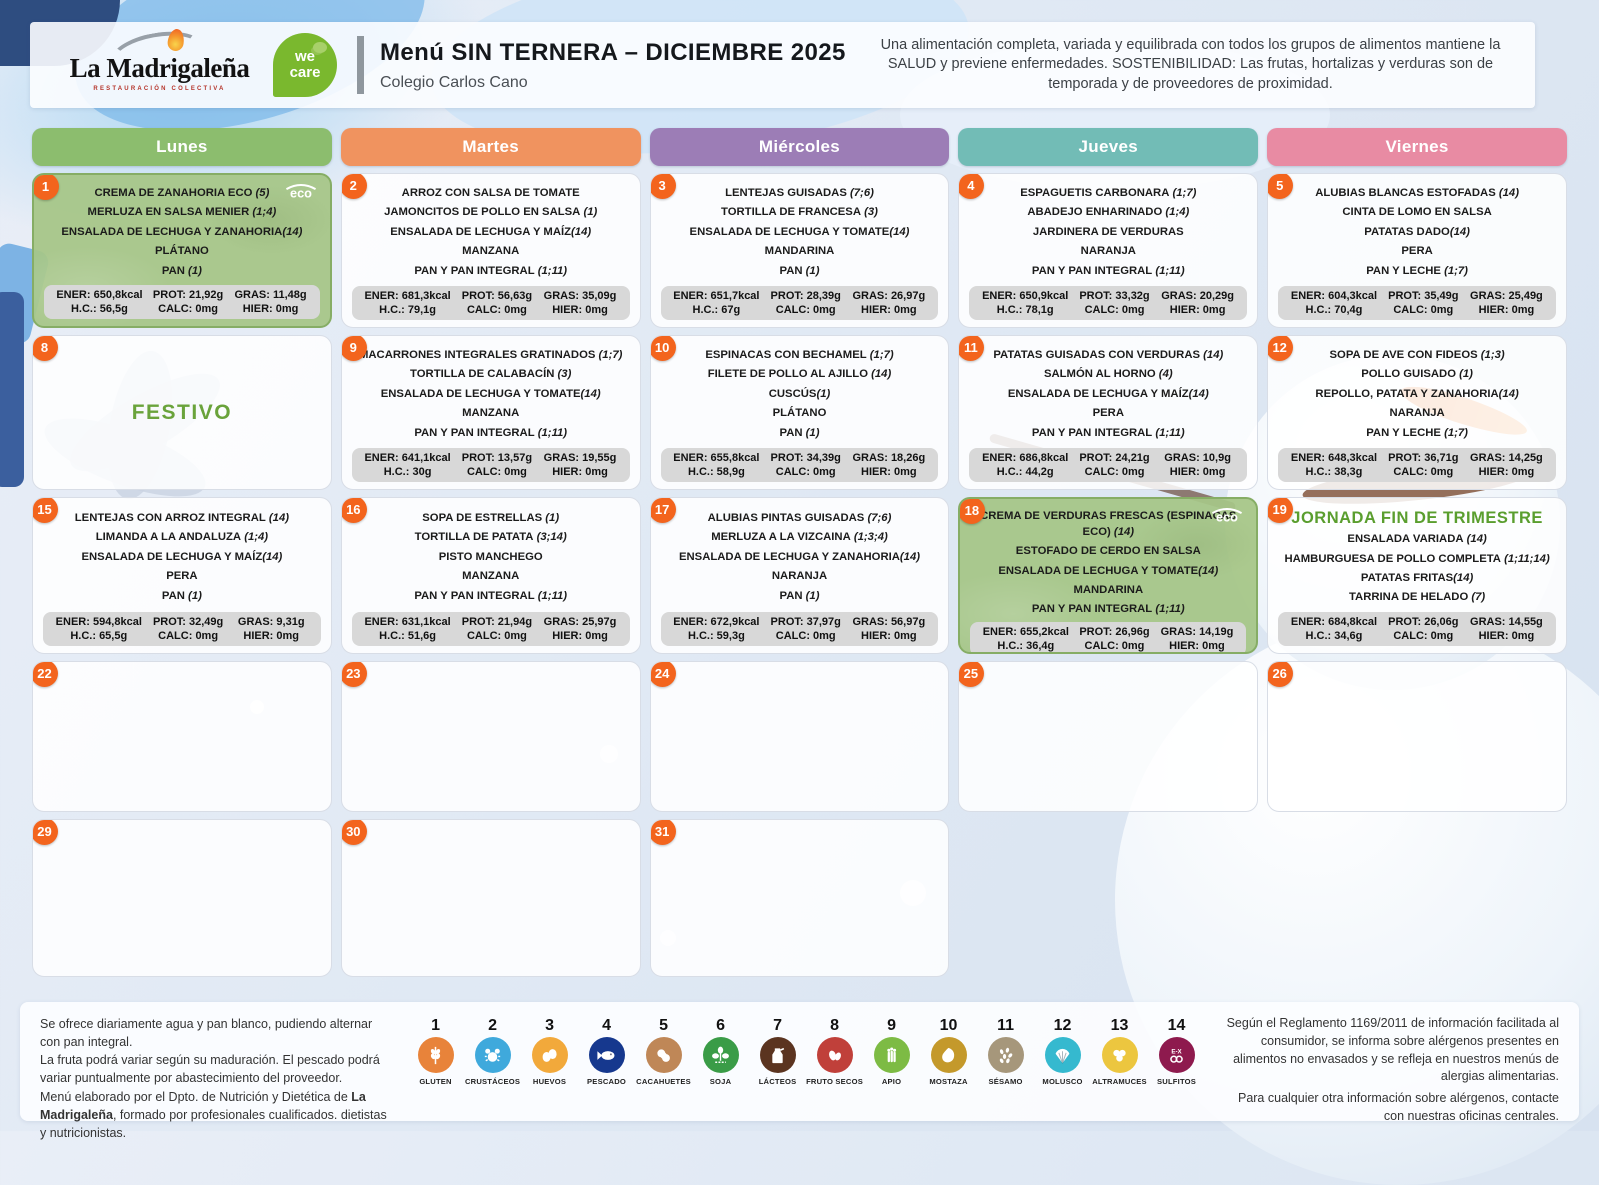 The height and width of the screenshot is (1185, 1599). I want to click on allergen-number: 7, so click(777, 1025).